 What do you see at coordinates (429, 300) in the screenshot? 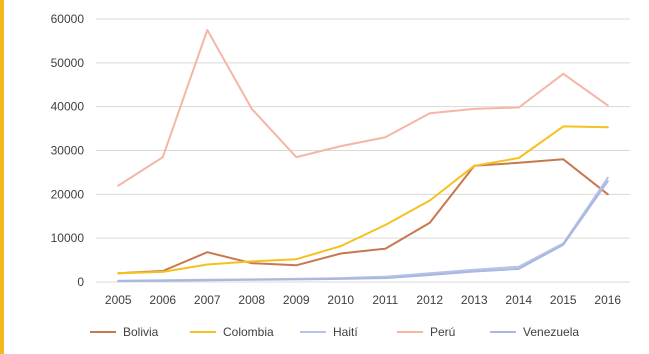
I see `x-tick-label: 2012` at bounding box center [429, 300].